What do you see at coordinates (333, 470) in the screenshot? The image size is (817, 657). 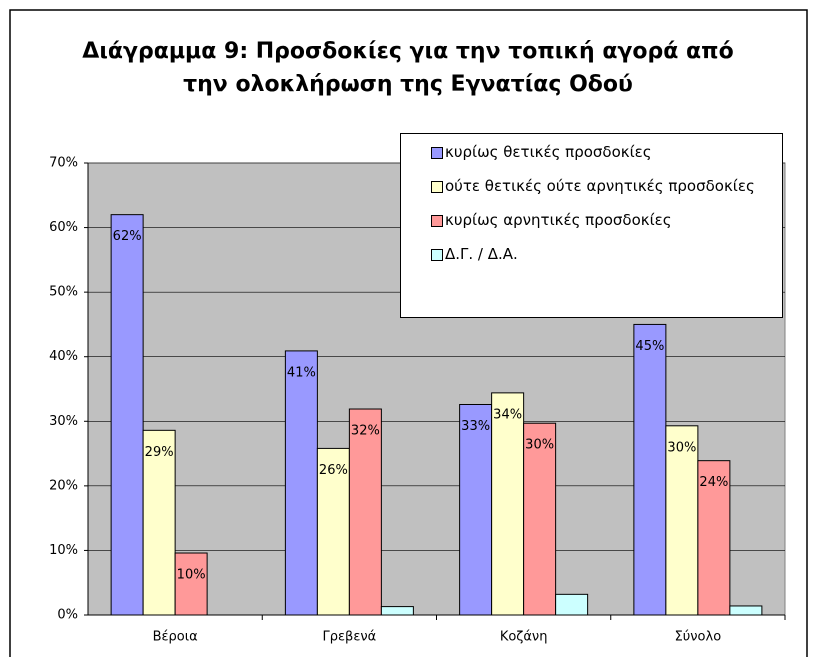 I see `data-label: 26%` at bounding box center [333, 470].